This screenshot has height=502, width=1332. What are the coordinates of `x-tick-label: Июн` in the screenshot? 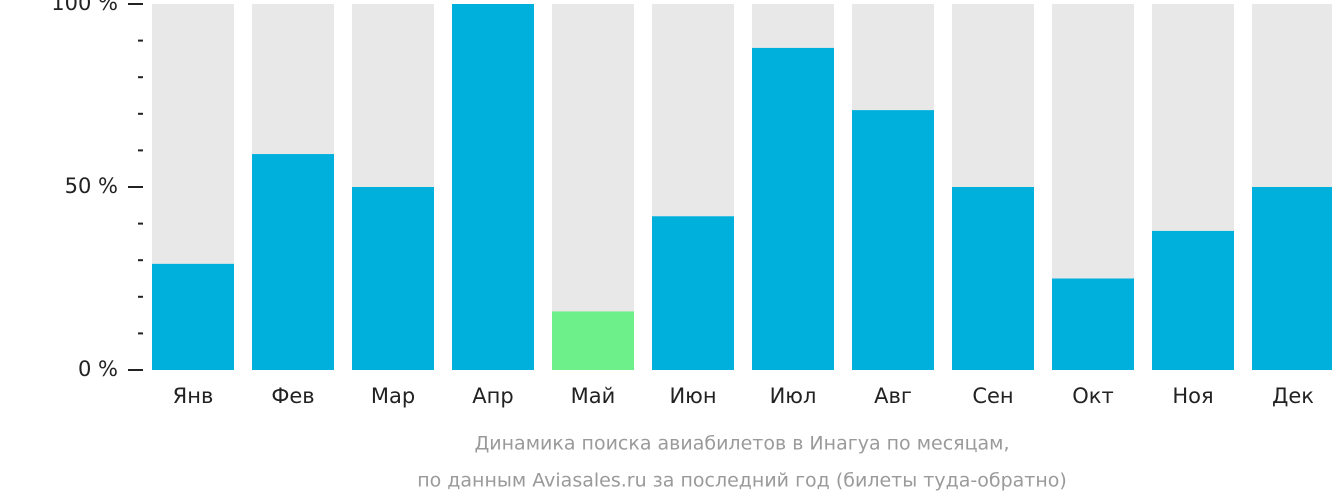 It's located at (692, 396).